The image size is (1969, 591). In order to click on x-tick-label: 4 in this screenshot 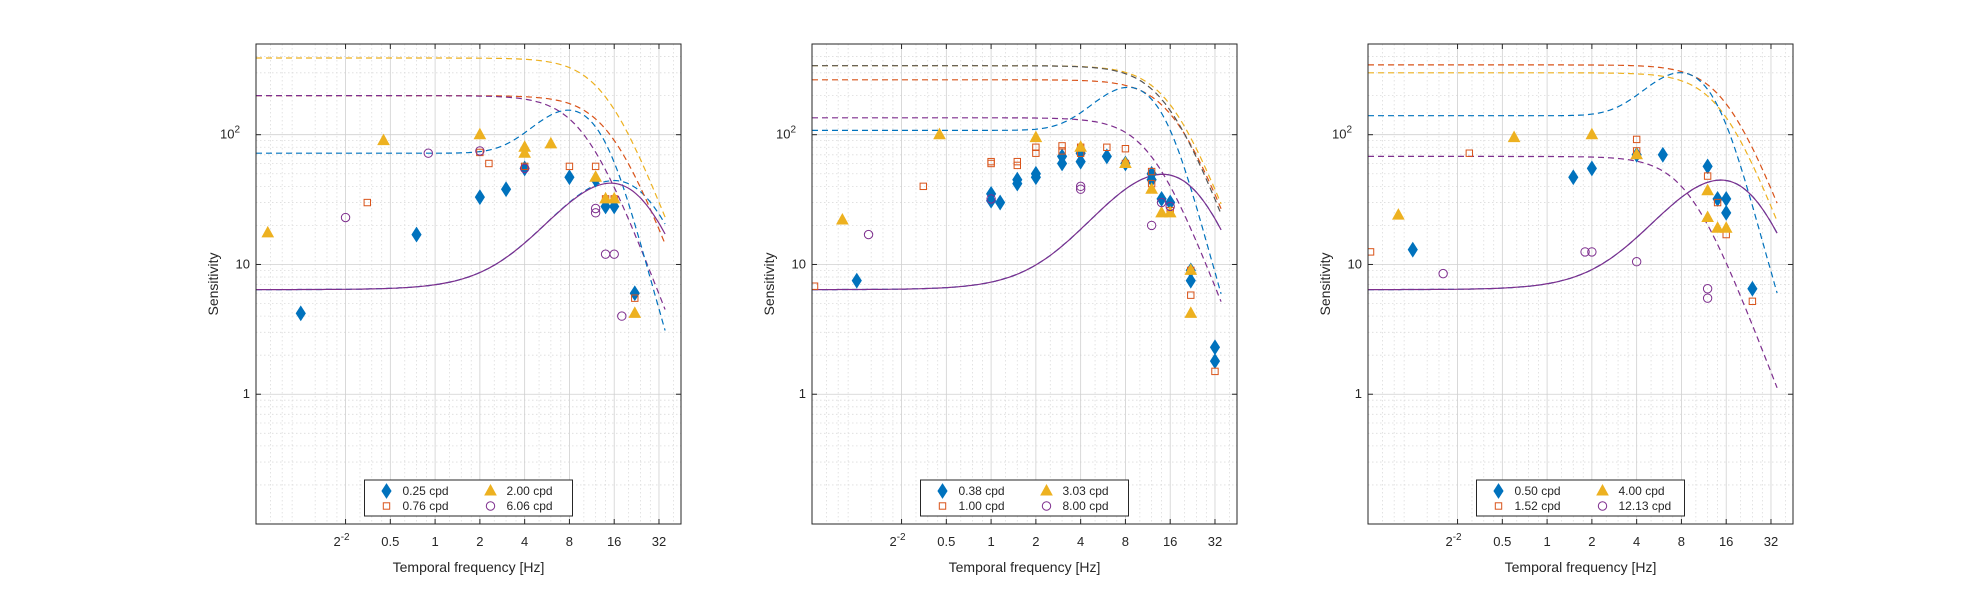, I will do `click(524, 541)`.